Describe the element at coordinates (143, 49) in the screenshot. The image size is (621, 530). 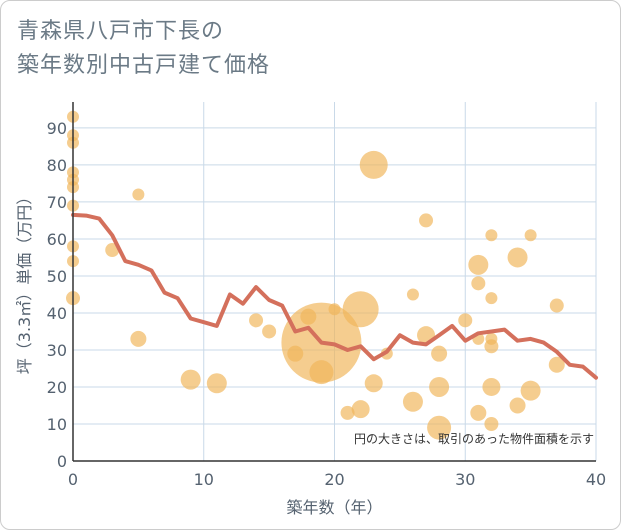
I see `chart-title: 青森県八戸市下長の 築年数別中古戸建て価格` at that location.